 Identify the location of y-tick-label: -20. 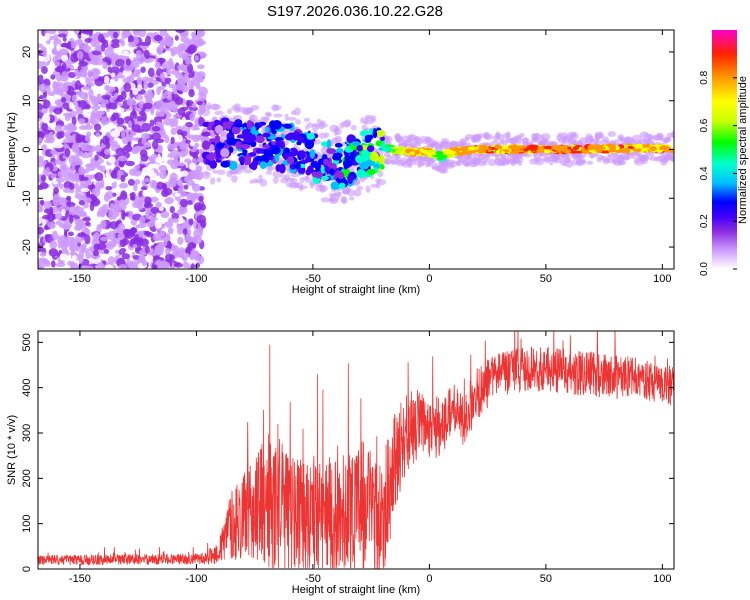
(27, 247).